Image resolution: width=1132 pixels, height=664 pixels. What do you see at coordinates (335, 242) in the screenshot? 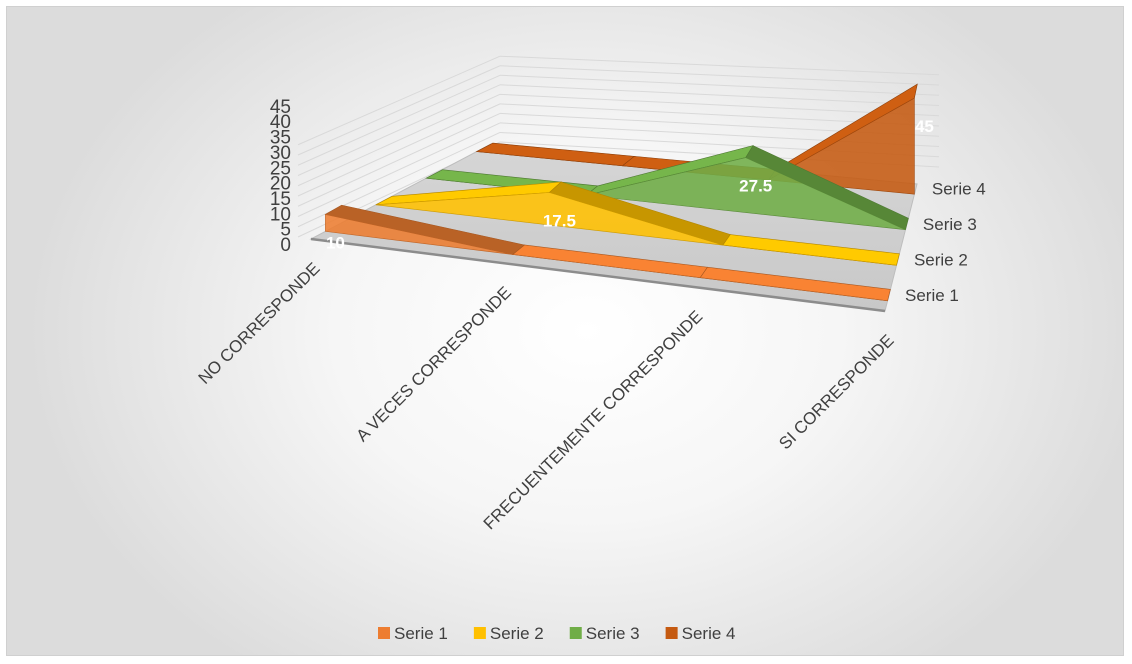
I see `data-label: 10` at bounding box center [335, 242].